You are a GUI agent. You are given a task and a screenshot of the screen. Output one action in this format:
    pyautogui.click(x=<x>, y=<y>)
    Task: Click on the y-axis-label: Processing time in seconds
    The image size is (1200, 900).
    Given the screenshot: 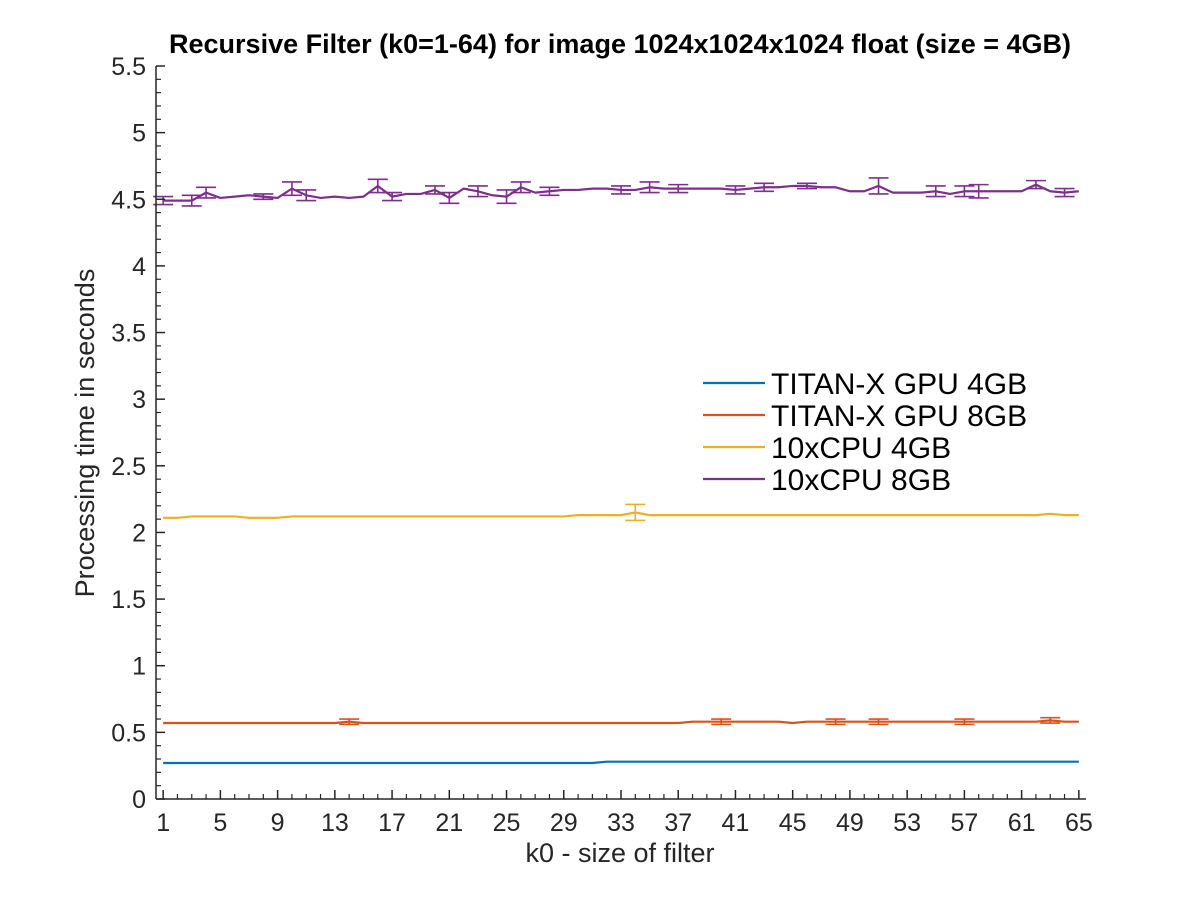 What is the action you would take?
    pyautogui.click(x=85, y=433)
    